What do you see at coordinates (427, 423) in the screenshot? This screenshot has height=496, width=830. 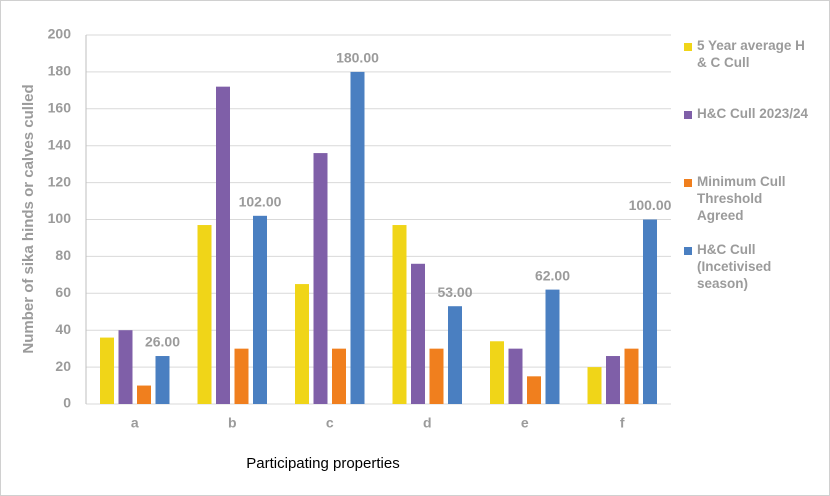 I see `x-tick-label: d` at bounding box center [427, 423].